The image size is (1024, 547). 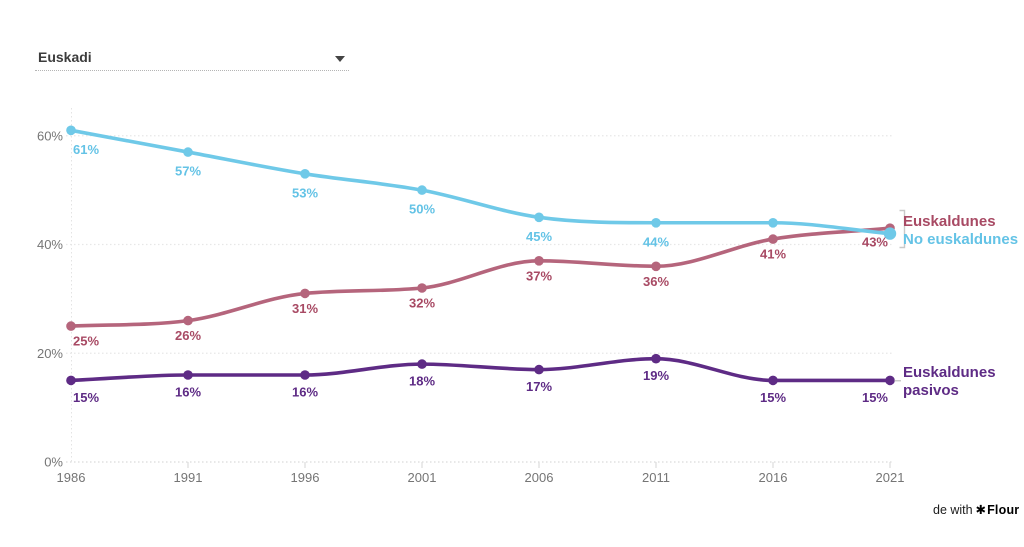 I want to click on point-value-label: 26%, so click(x=188, y=335).